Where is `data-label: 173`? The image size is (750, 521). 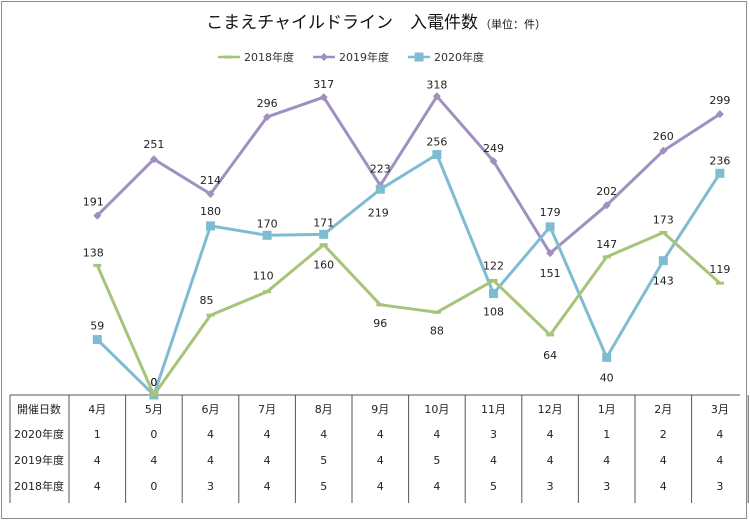 data-label: 173 is located at coordinates (663, 220).